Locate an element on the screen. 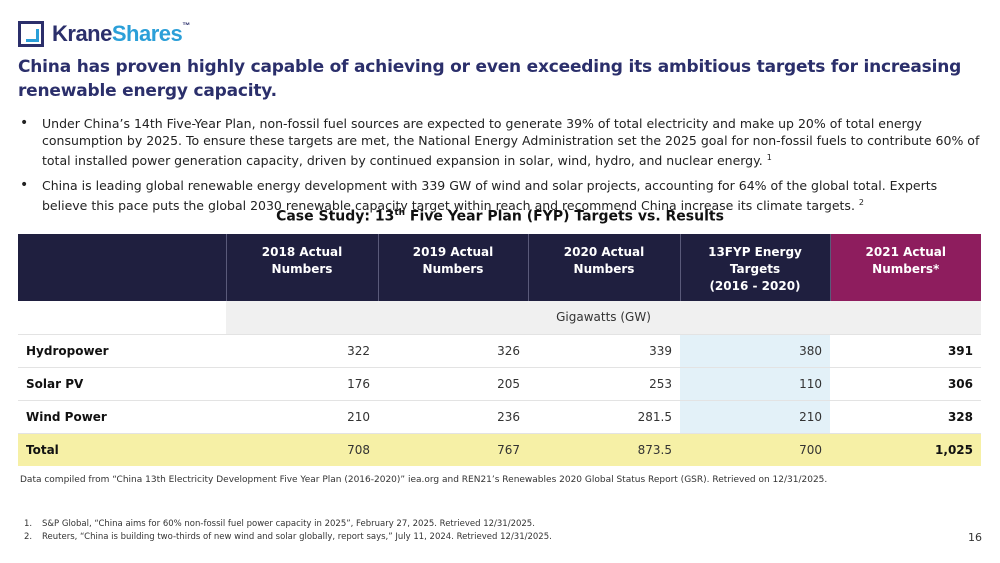  header-blank is located at coordinates (122, 267).